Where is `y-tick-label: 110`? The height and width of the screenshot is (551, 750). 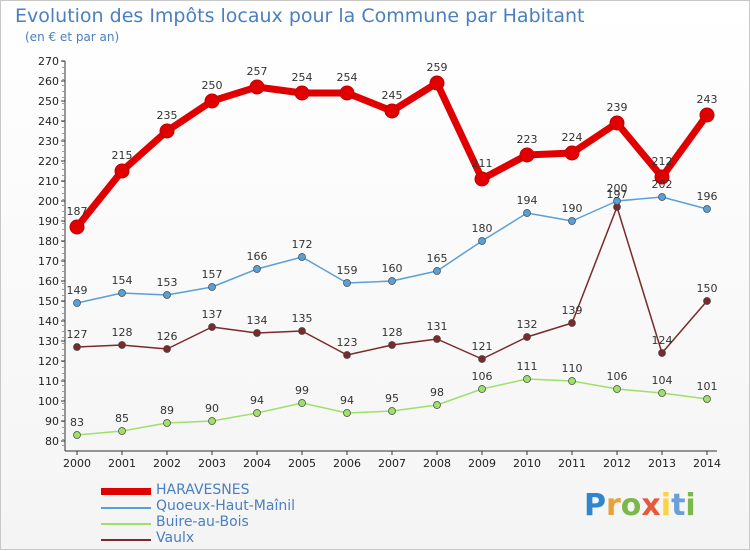 y-tick-label: 110 is located at coordinates (48, 381).